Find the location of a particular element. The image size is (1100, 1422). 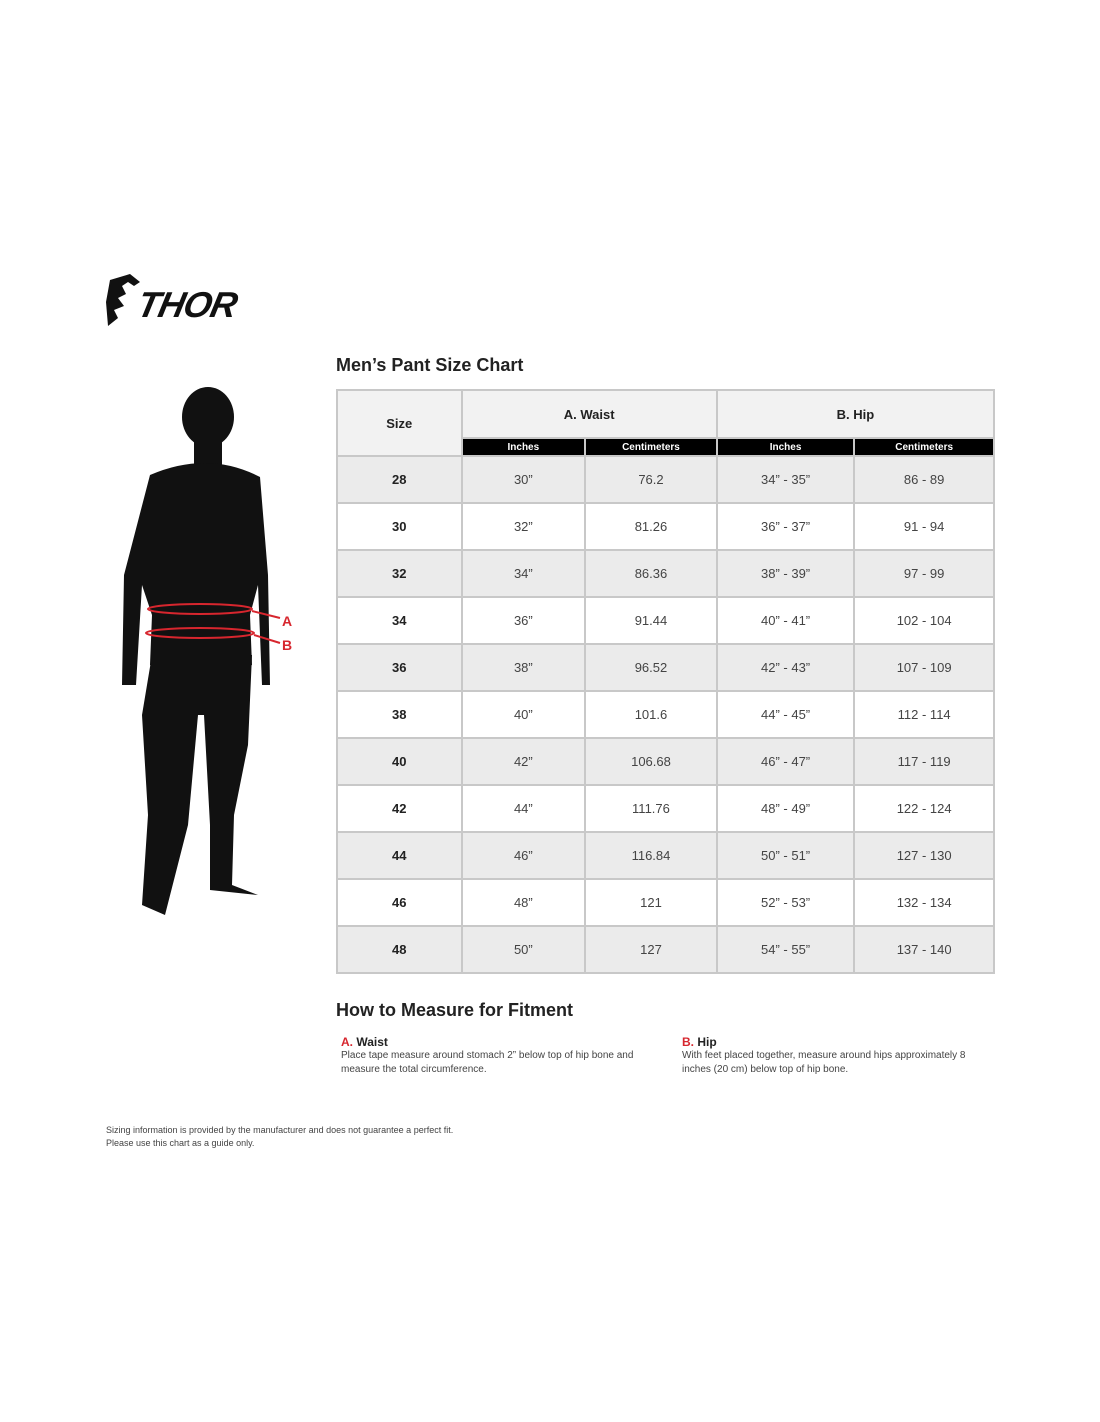

table-row: 36 38” 96.52 42” - 43” 107 - 109 is located at coordinates (665, 667).